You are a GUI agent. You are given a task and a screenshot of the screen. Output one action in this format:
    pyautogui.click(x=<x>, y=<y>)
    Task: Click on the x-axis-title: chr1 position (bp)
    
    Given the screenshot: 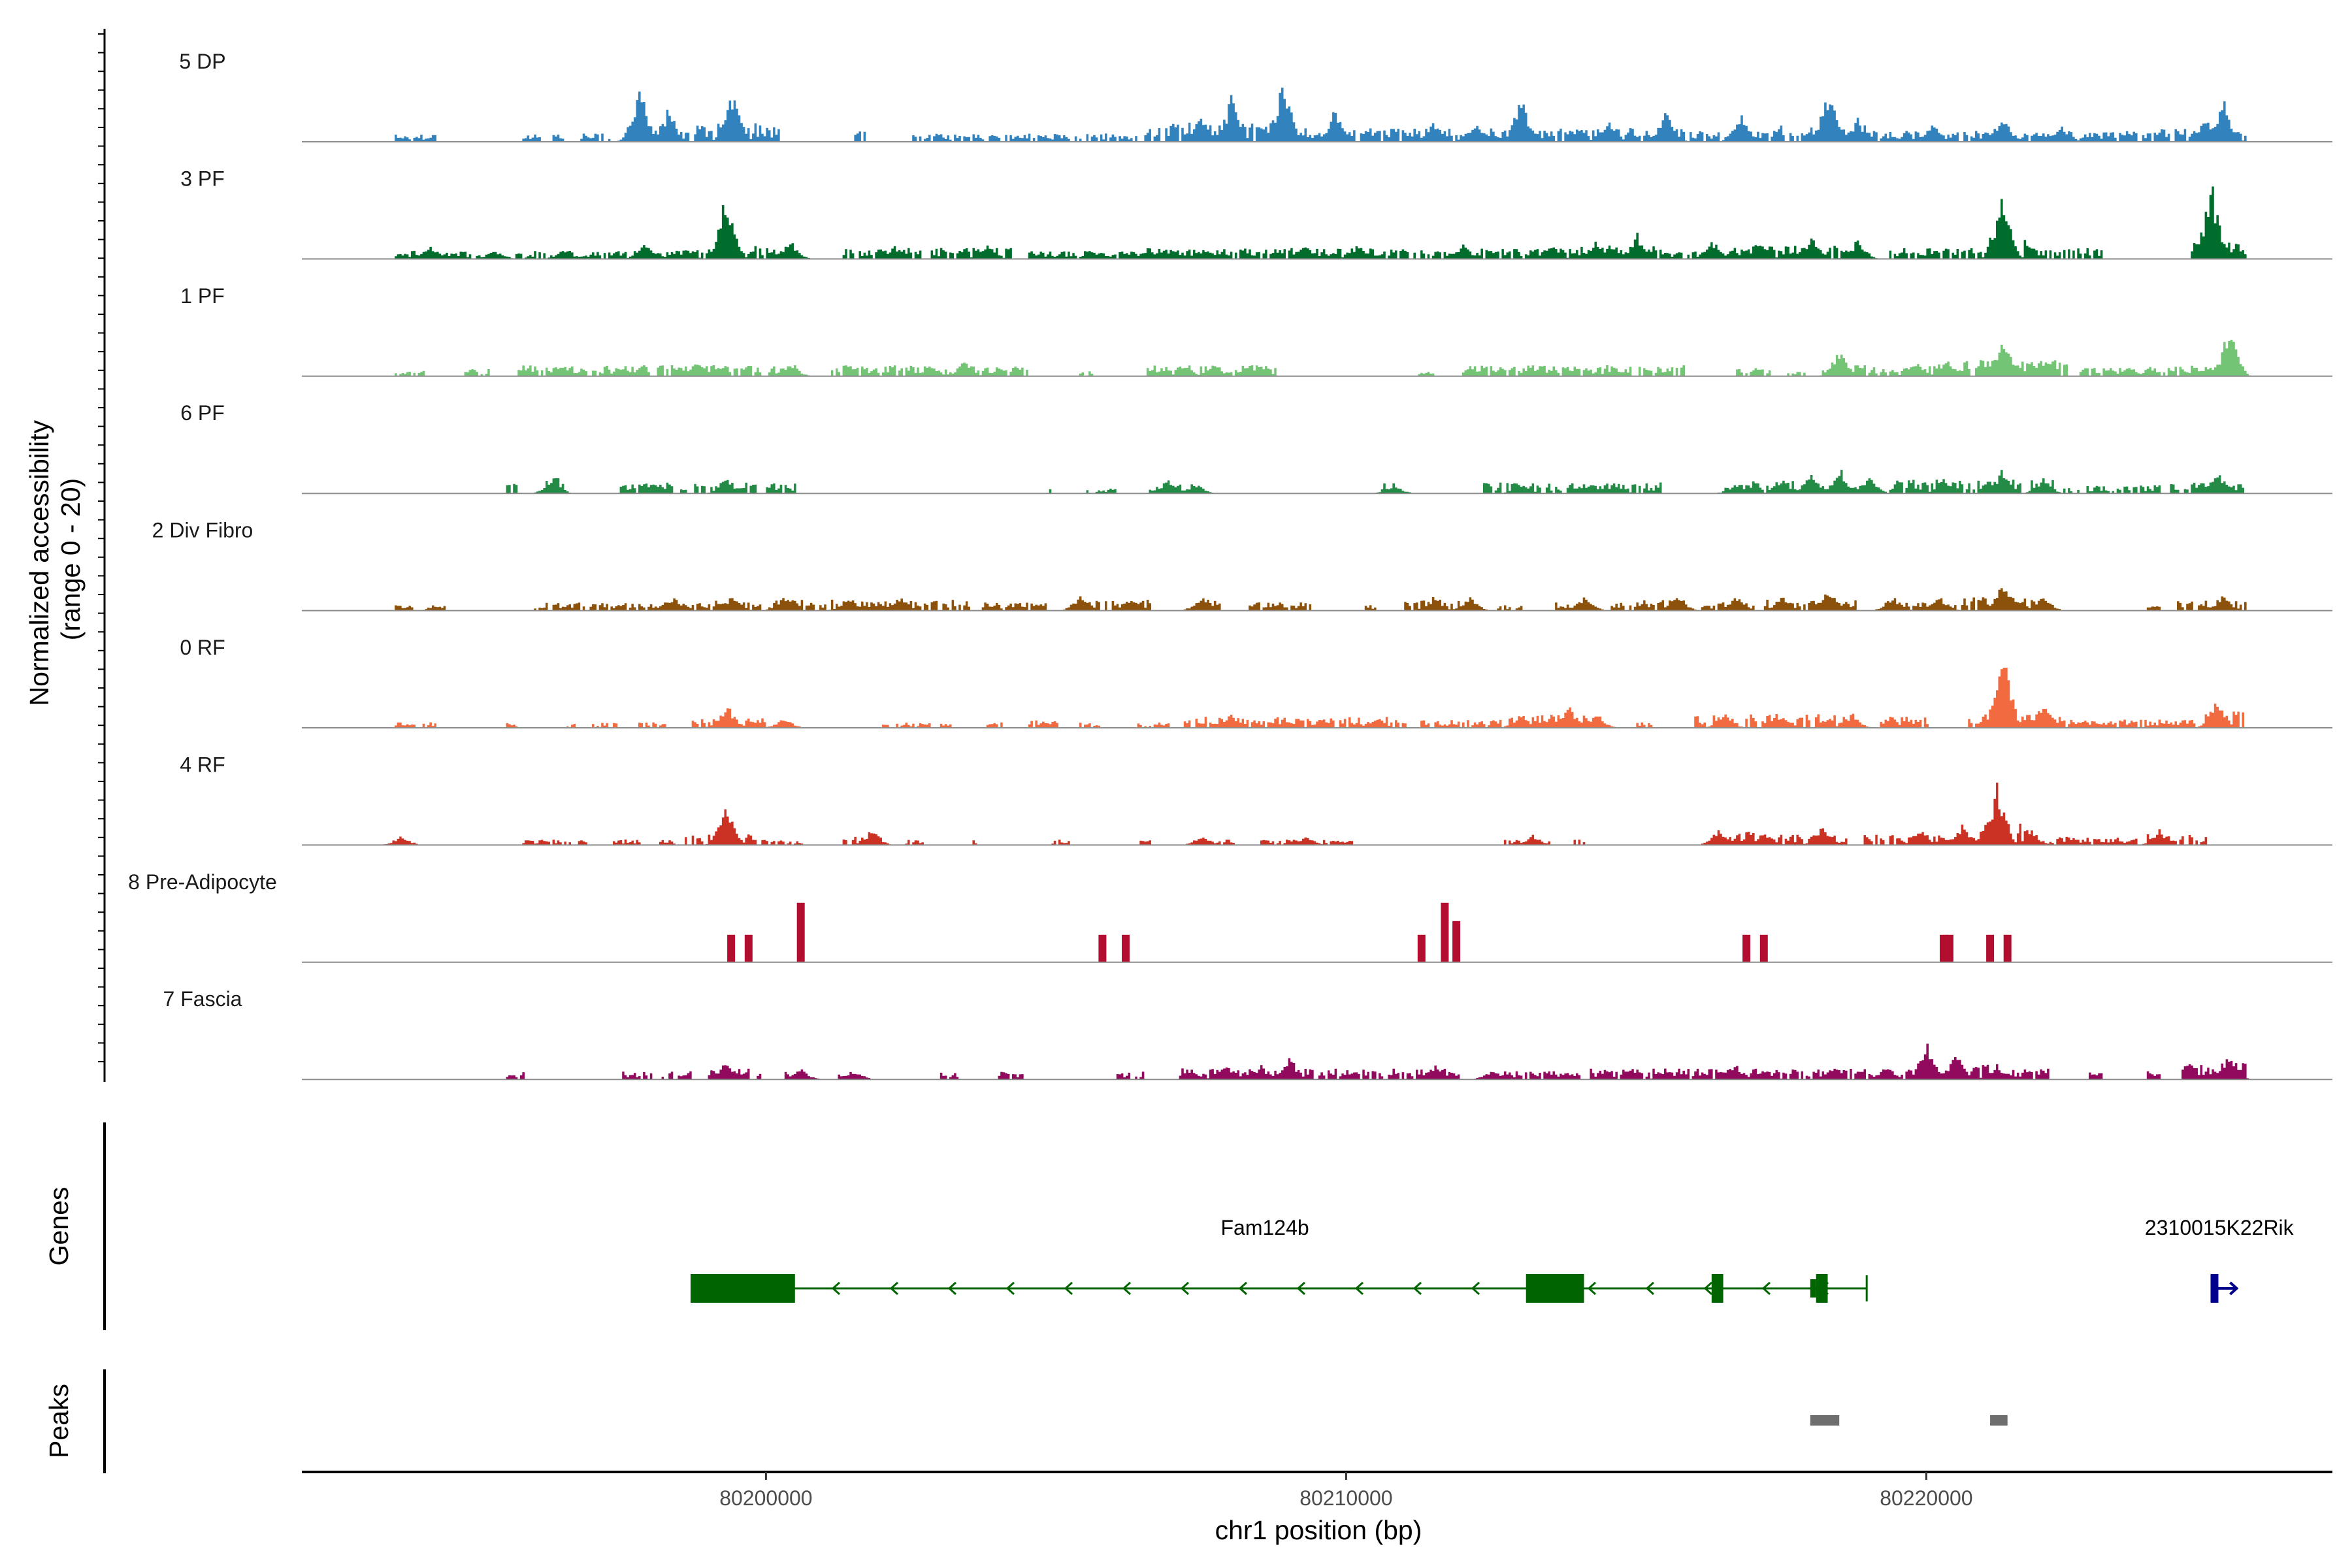 What is the action you would take?
    pyautogui.click(x=1318, y=1530)
    